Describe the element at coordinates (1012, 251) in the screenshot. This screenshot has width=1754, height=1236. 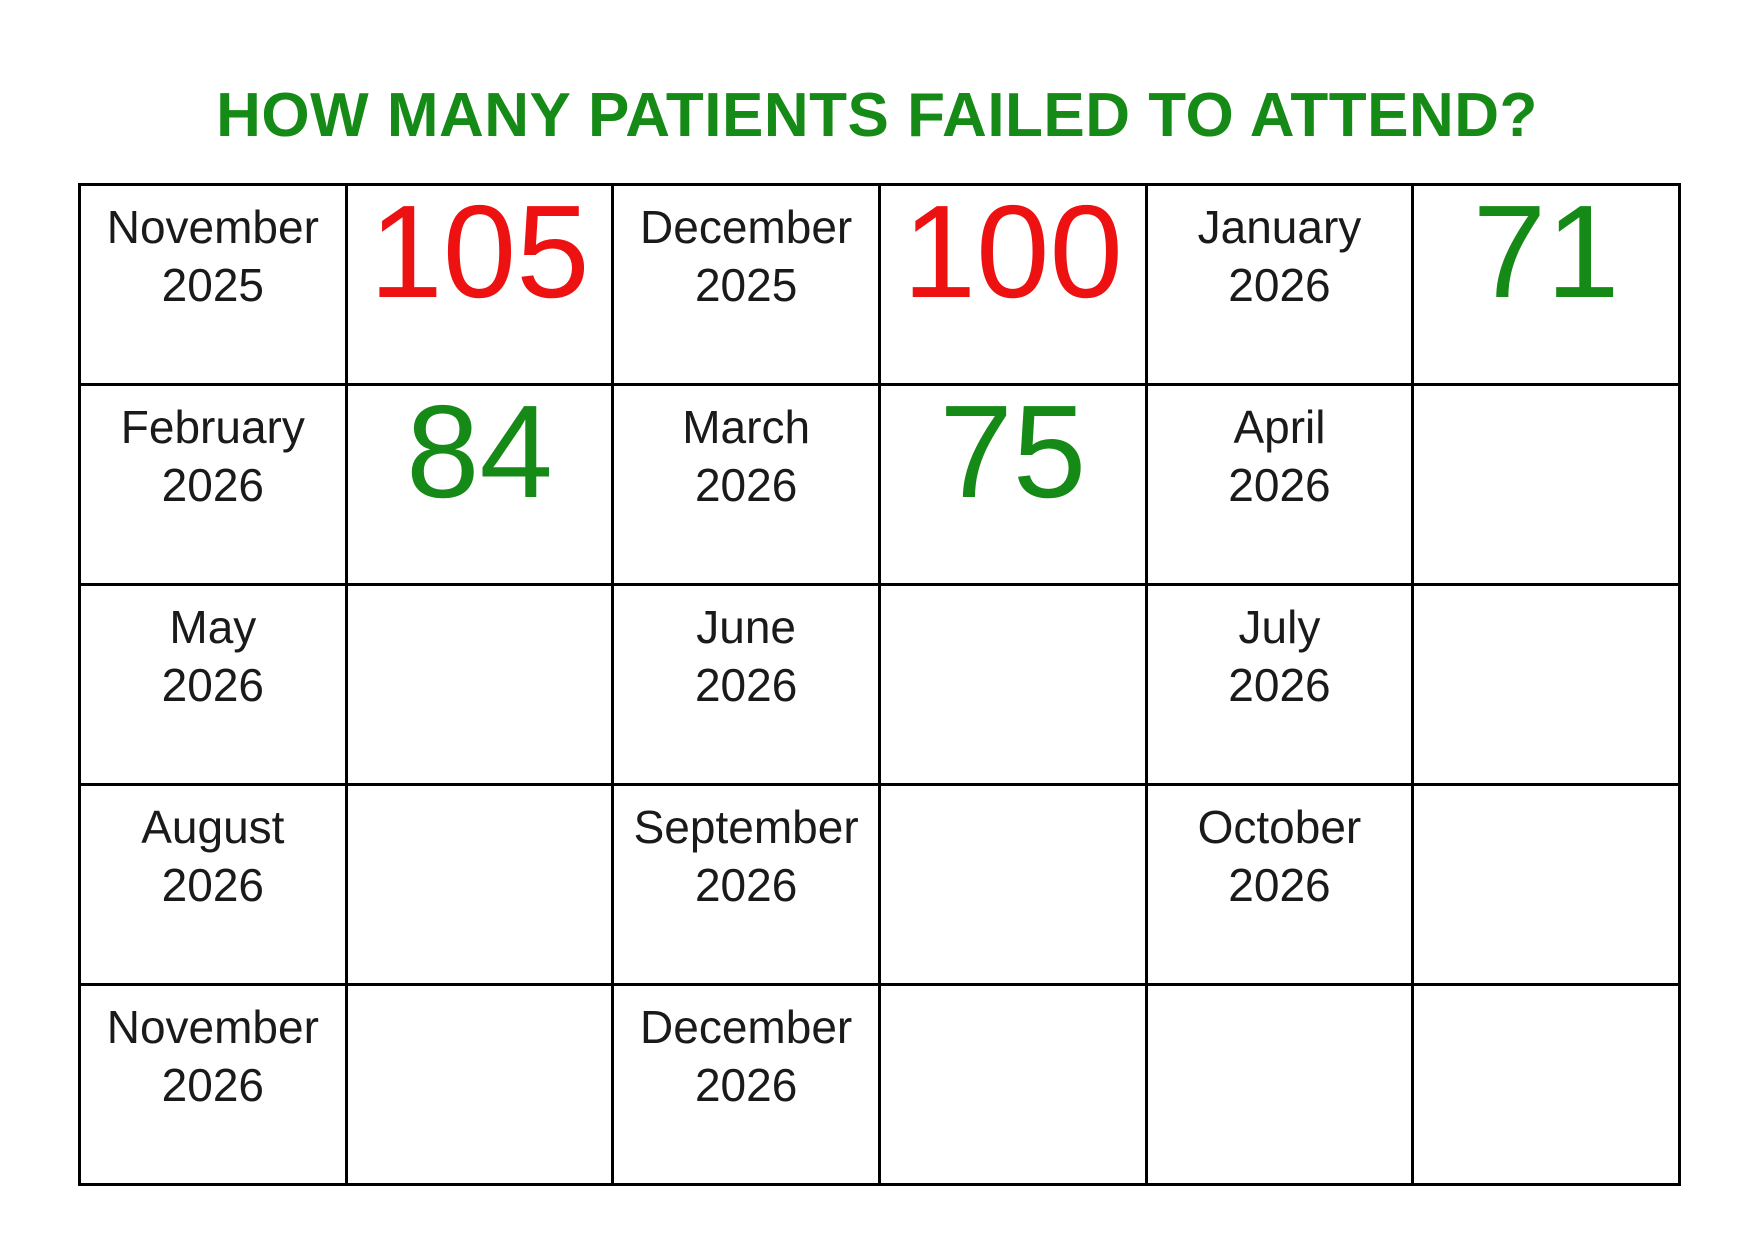
I see `failed-to-attend-count: 100` at that location.